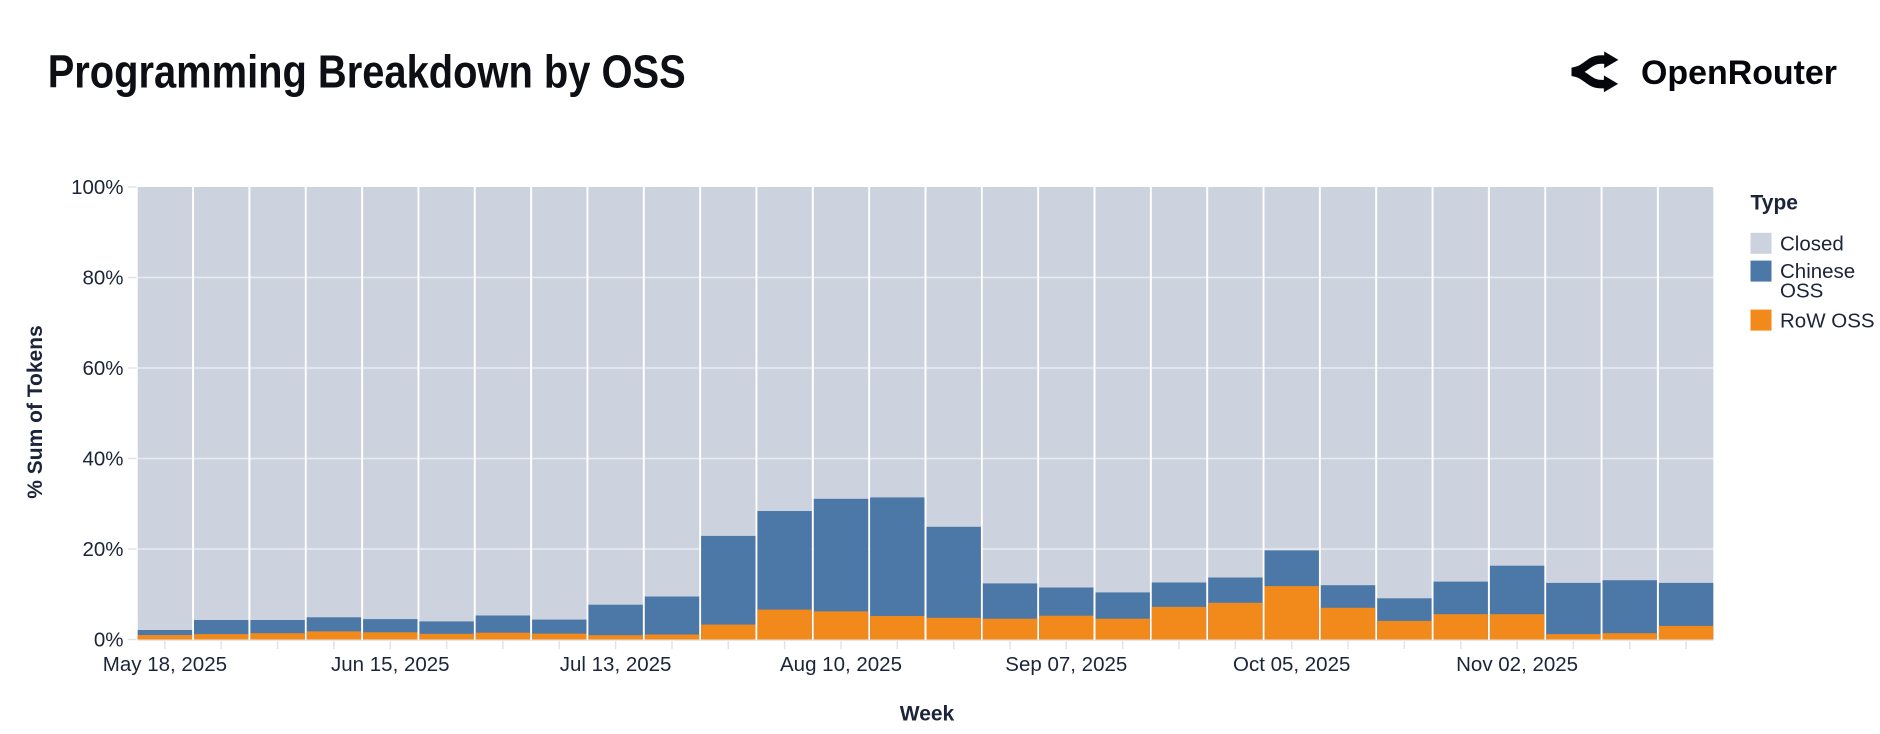 Image resolution: width=1880 pixels, height=734 pixels. Describe the element at coordinates (1066, 664) in the screenshot. I see `svg-text: Sep 07, 2025` at that location.